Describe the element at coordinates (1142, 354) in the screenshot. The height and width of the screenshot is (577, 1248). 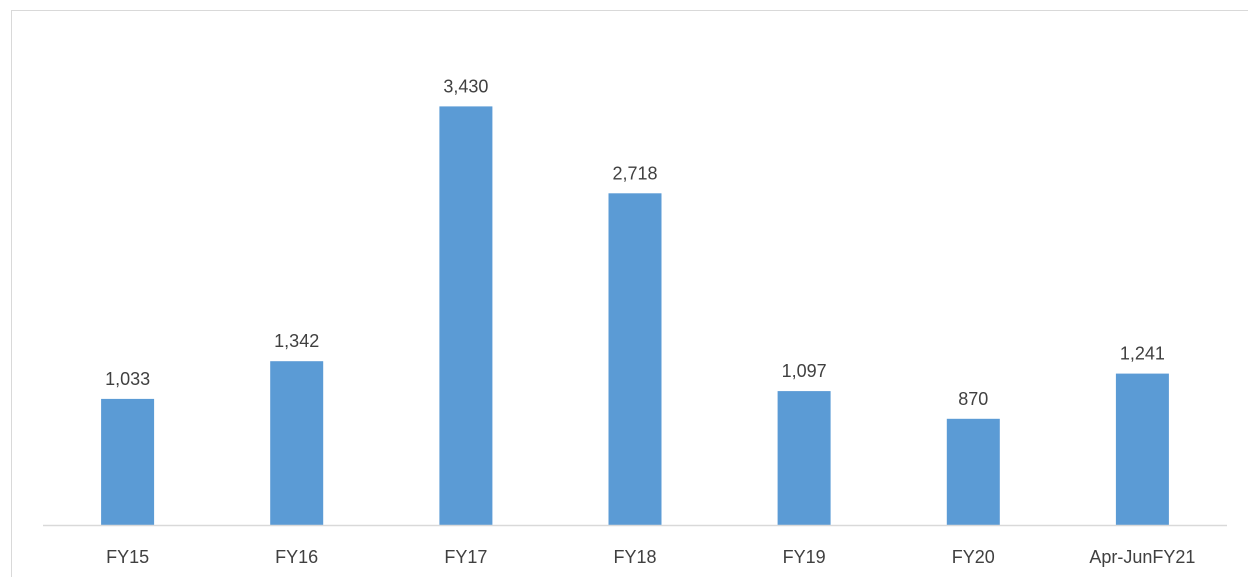
I see `data-label-apr-junfy21: 1,241` at that location.